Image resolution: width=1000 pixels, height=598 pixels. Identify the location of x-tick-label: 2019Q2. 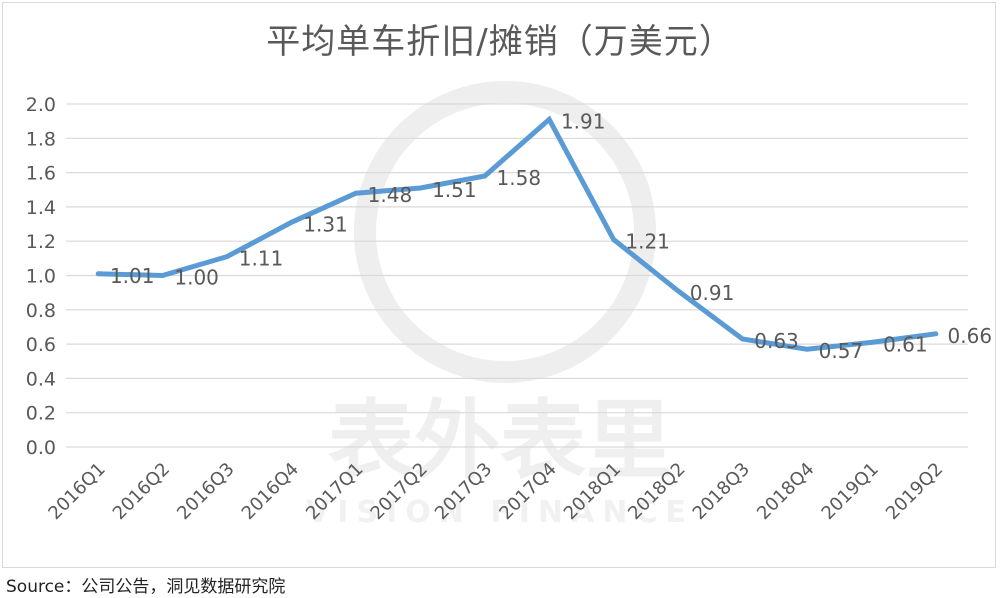
(914, 491).